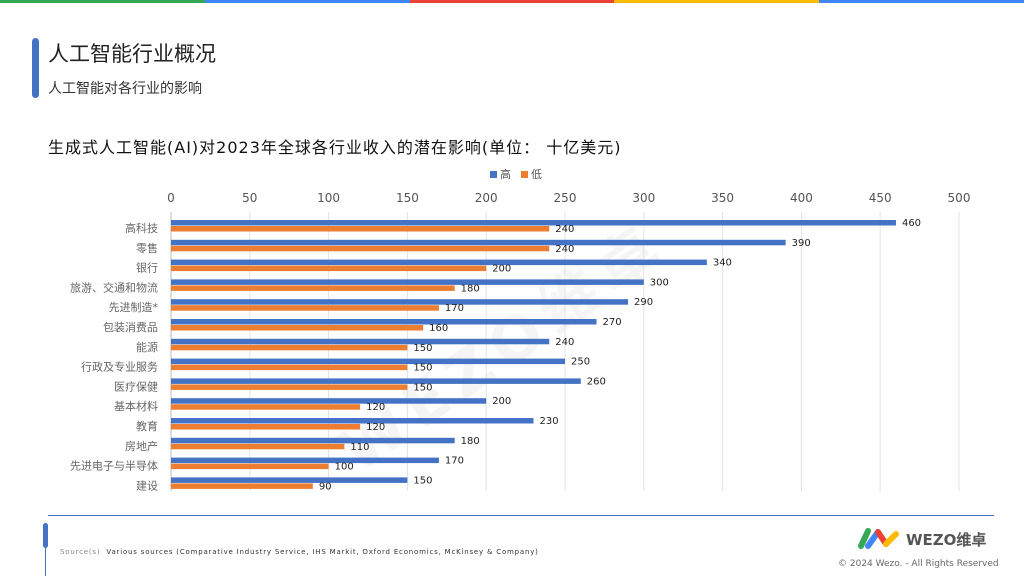 The width and height of the screenshot is (1024, 576). Describe the element at coordinates (114, 466) in the screenshot. I see `category-label: 先进电子与半导体` at that location.